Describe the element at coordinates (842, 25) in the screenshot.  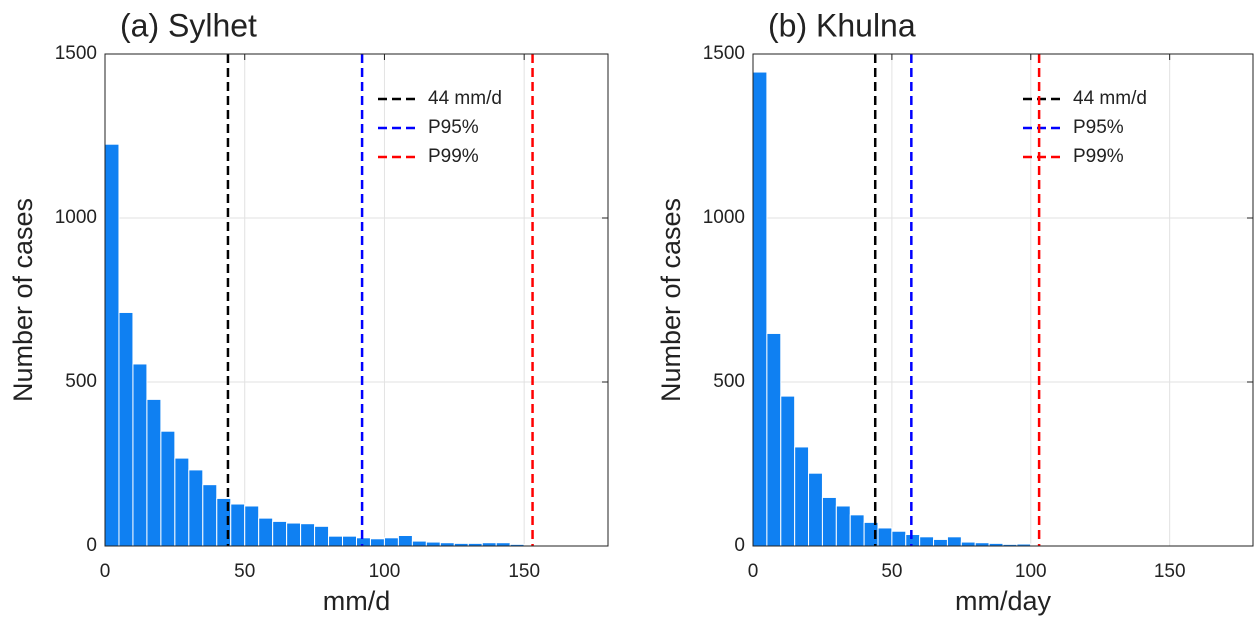
I see `chart-title: (b) Khulna` at that location.